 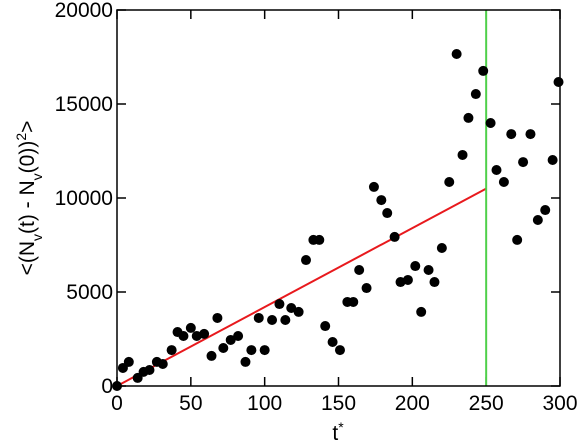 I want to click on y-tick-label: 0, so click(x=107, y=386).